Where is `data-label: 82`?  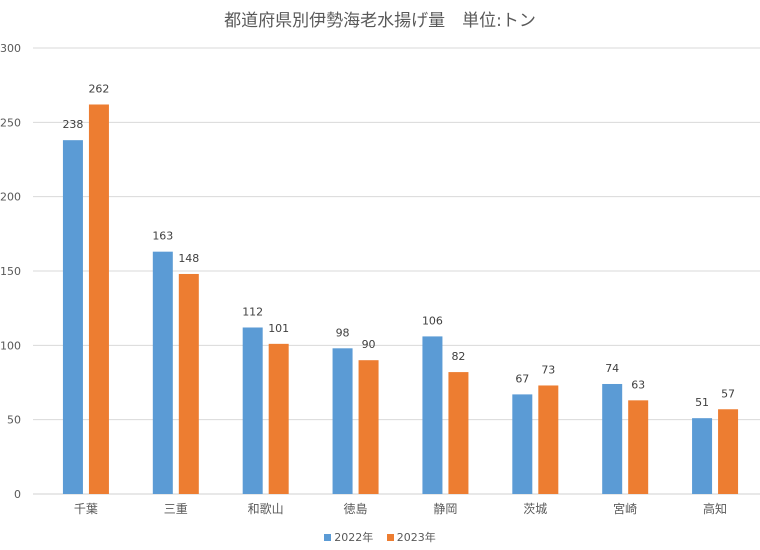 data-label: 82 is located at coordinates (458, 356).